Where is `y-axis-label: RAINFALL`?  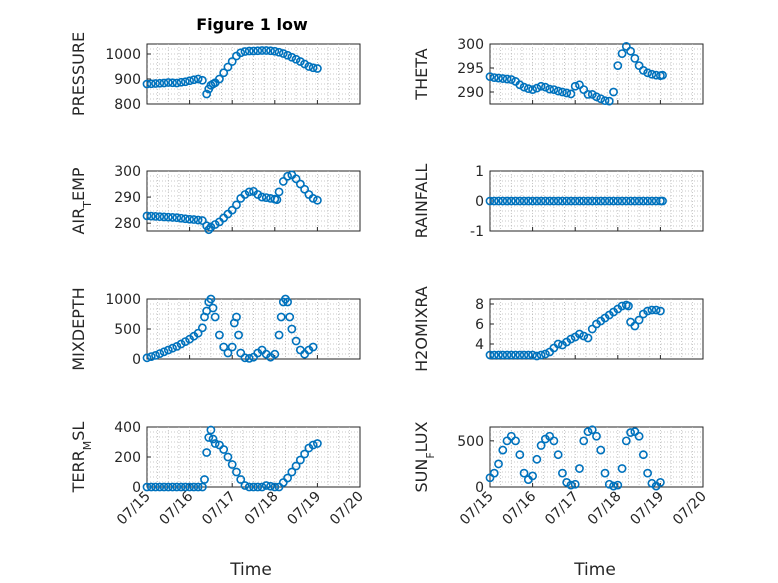
y-axis-label: RAINFALL is located at coordinates (421, 201).